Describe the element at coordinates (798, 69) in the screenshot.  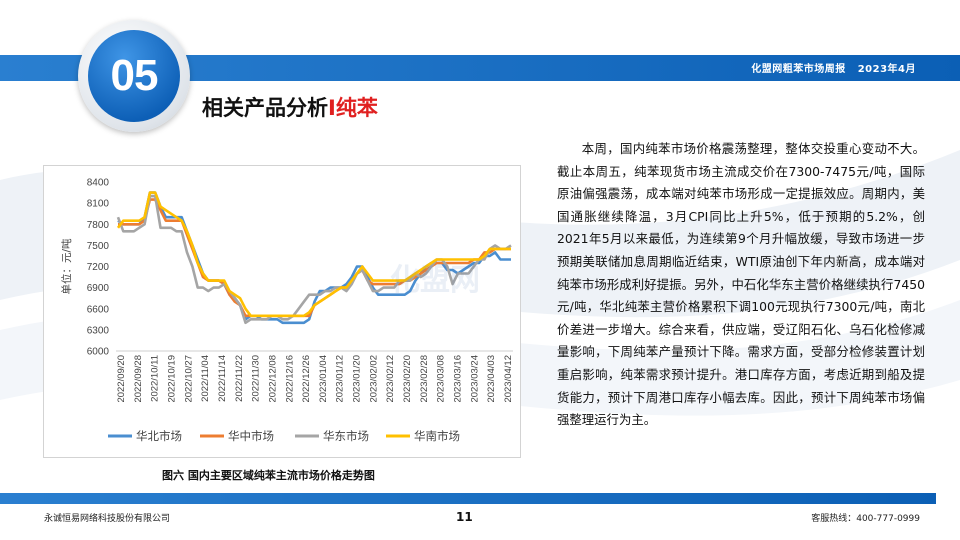
I see `report-title: 化盟网粗苯市场周报` at that location.